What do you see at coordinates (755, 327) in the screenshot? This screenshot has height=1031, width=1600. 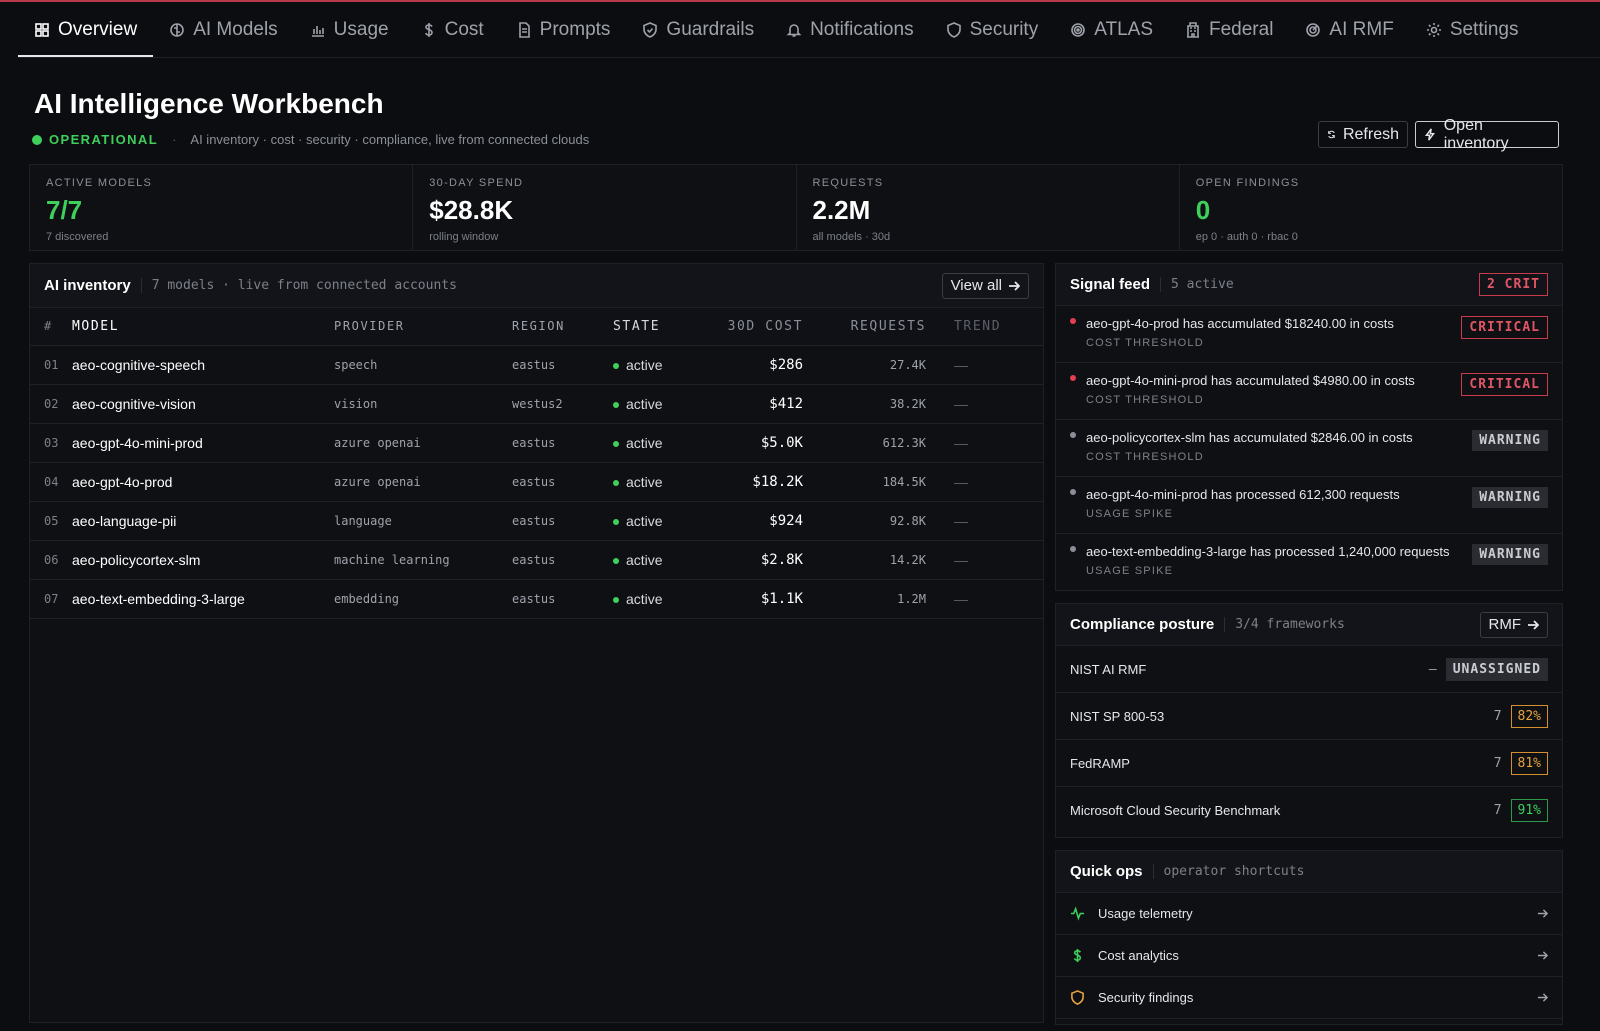 I see `column-header: 30D COST` at bounding box center [755, 327].